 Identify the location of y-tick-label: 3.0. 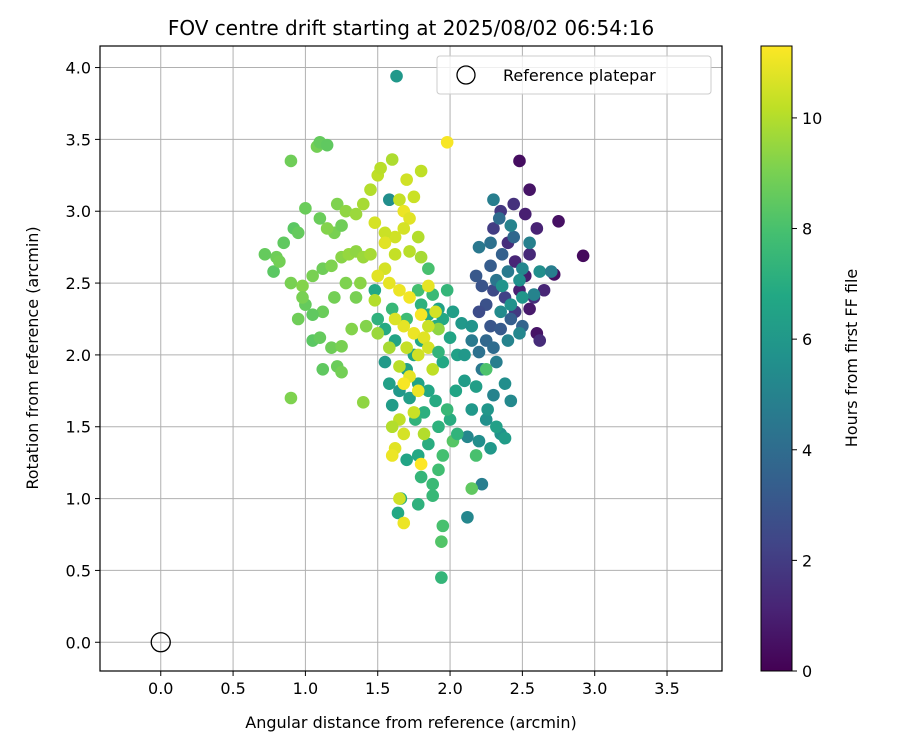
(78, 211).